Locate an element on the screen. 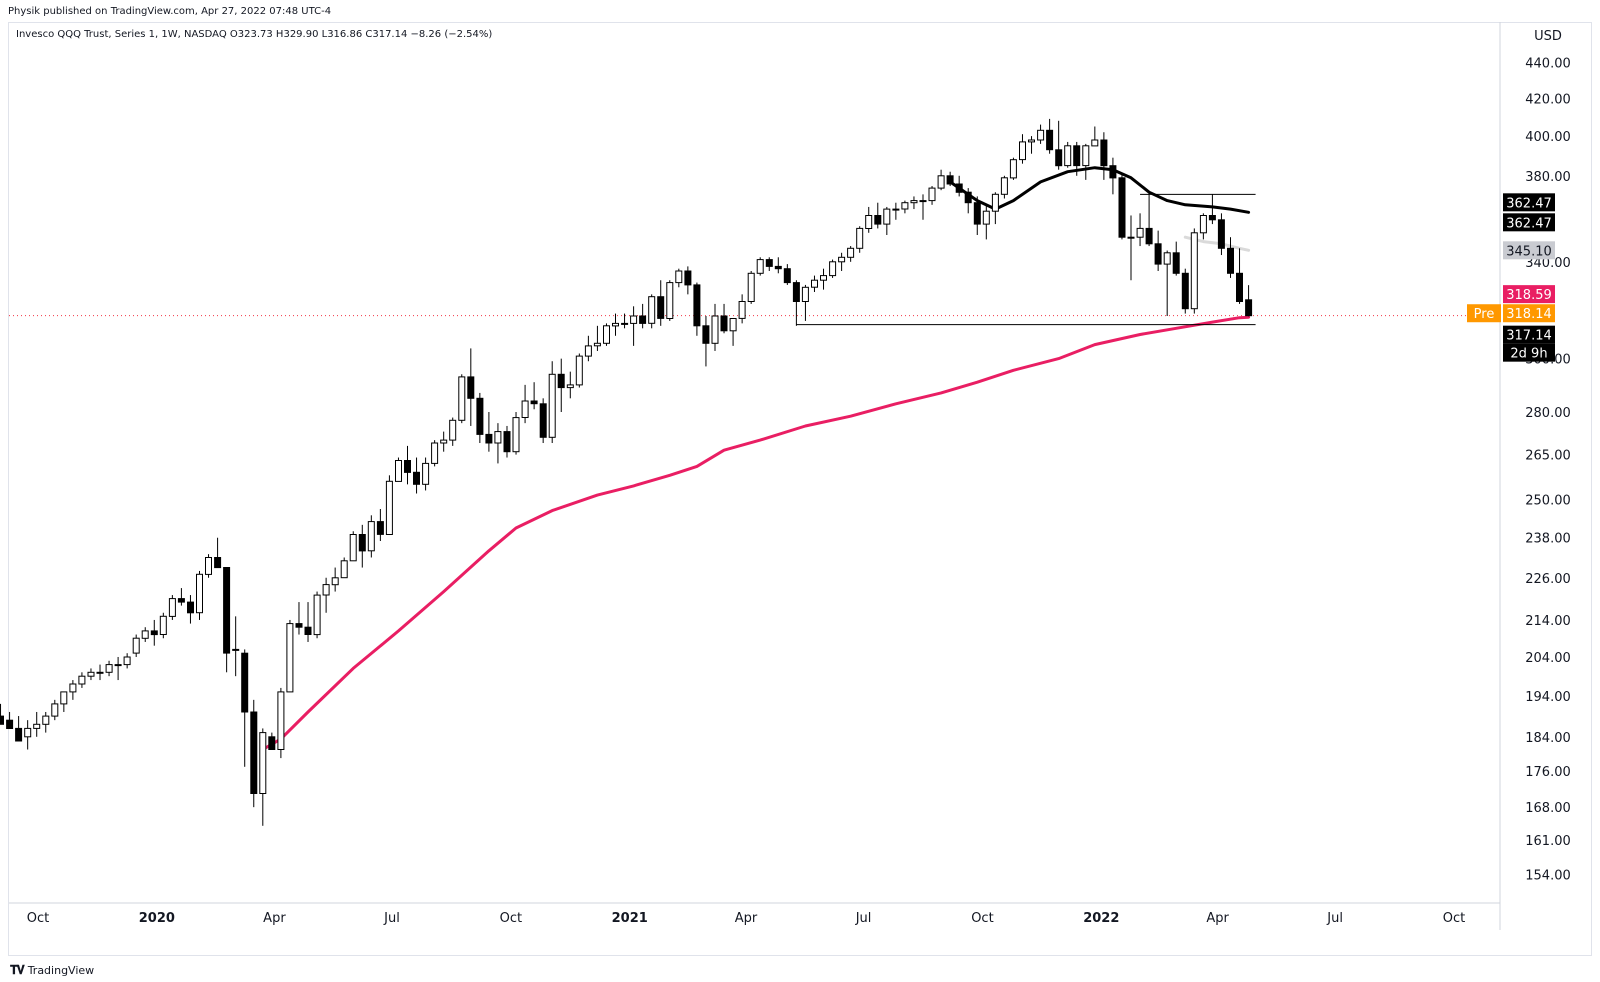 The width and height of the screenshot is (1600, 982). x-tick-label: 2020 is located at coordinates (157, 918).